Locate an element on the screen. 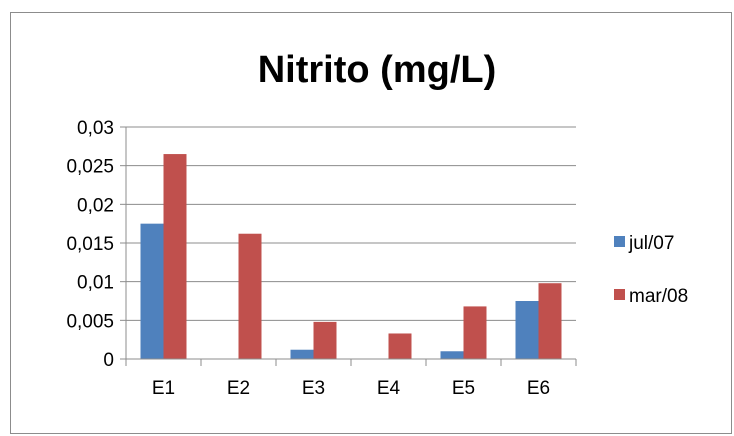 Image resolution: width=734 pixels, height=436 pixels. legend-label: jul/07 is located at coordinates (651, 243).